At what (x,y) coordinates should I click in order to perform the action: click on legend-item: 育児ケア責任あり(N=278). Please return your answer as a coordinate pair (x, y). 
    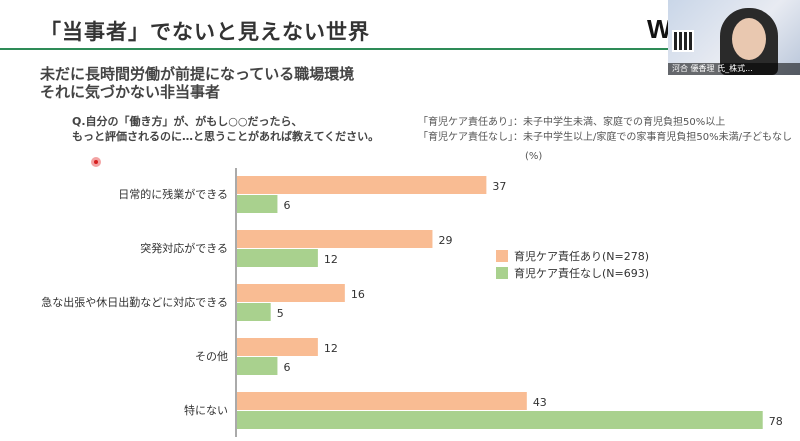
    Looking at the image, I should click on (572, 255).